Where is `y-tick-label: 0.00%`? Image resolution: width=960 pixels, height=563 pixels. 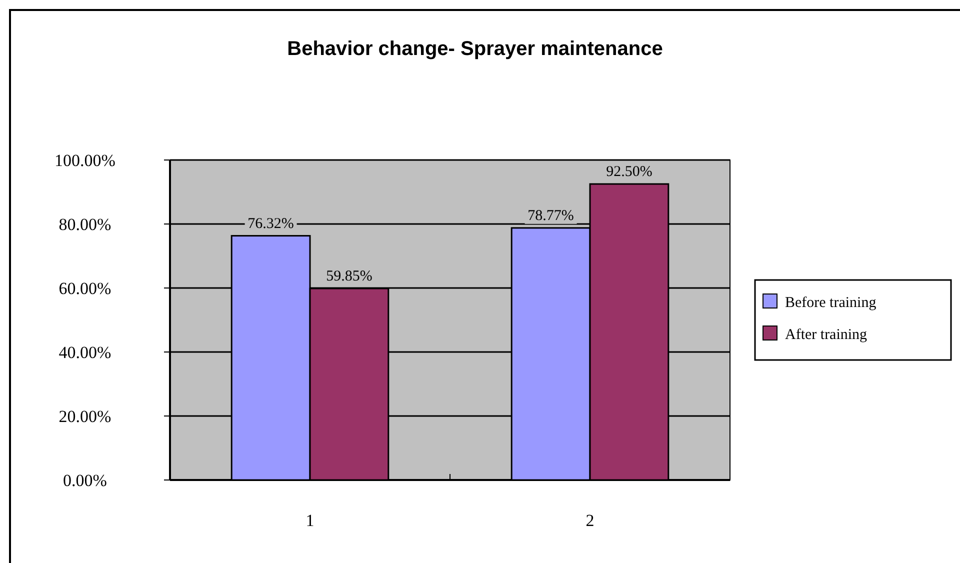 y-tick-label: 0.00% is located at coordinates (85, 480).